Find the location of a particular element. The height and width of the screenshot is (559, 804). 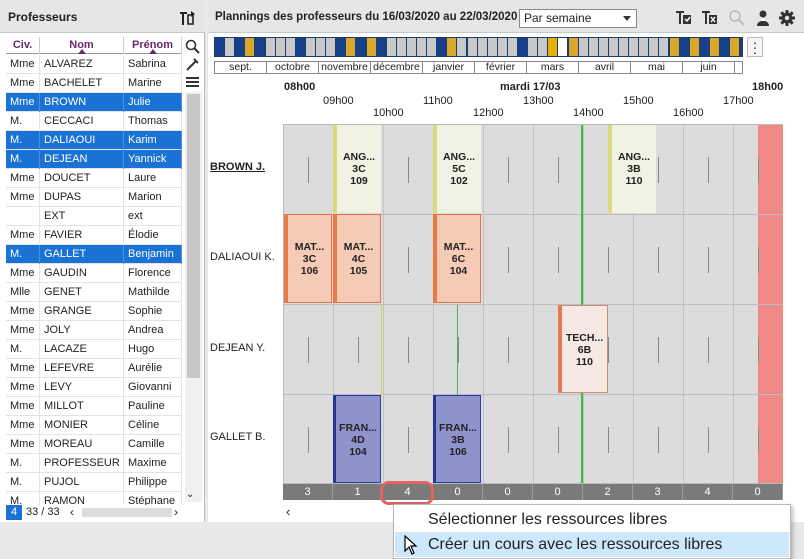

list-icon is located at coordinates (193, 83).